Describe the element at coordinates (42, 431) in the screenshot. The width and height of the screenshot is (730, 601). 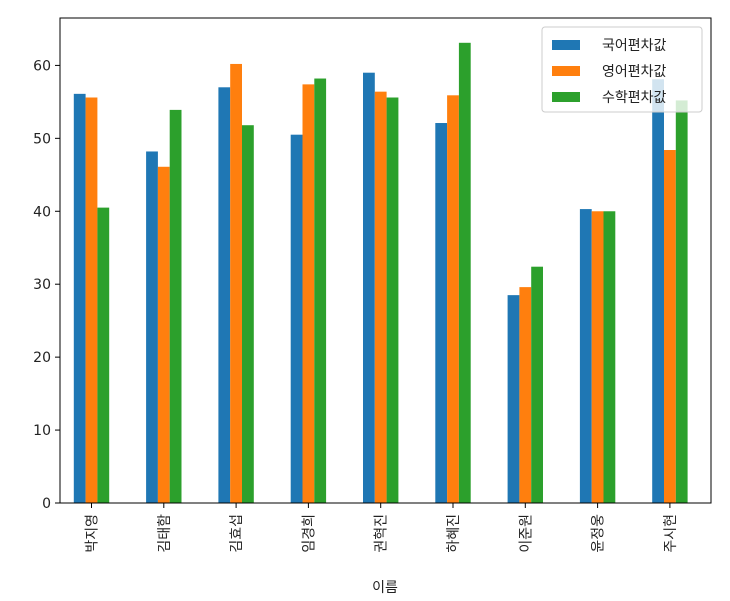
I see `y-tick-label: 10` at that location.